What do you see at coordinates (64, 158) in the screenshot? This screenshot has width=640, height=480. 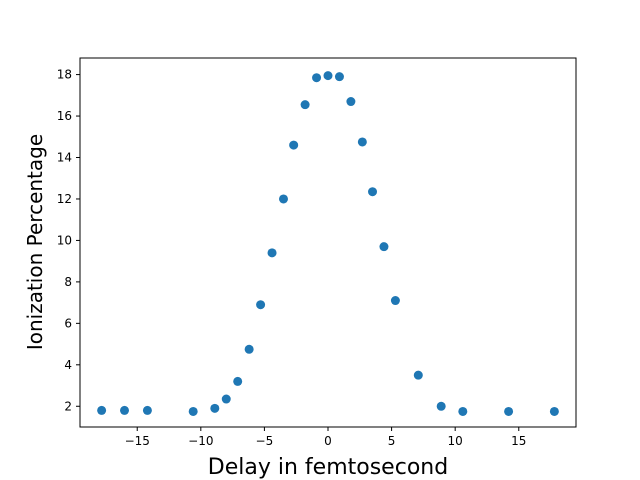 I see `y-tick-label: 14` at bounding box center [64, 158].